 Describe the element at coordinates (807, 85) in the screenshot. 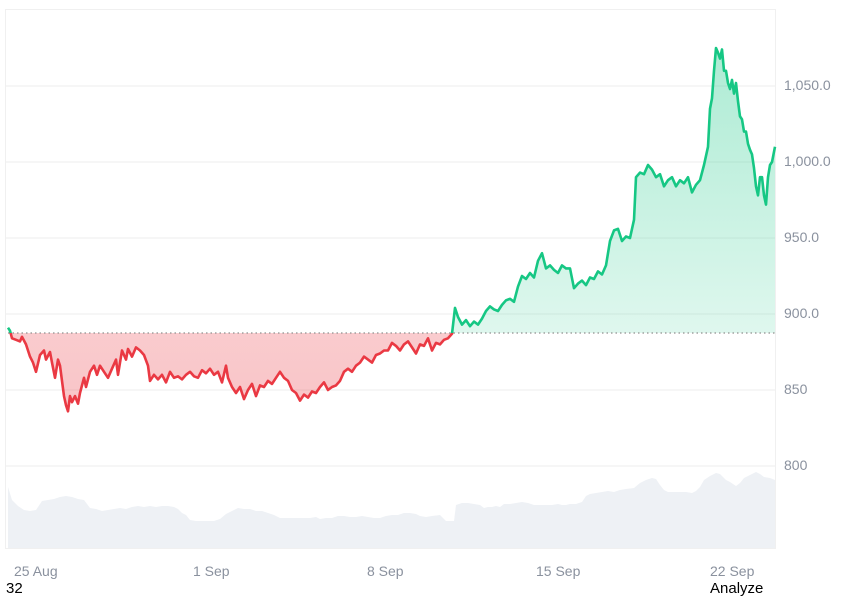

I see `y-tick-label: 1,050.0` at that location.